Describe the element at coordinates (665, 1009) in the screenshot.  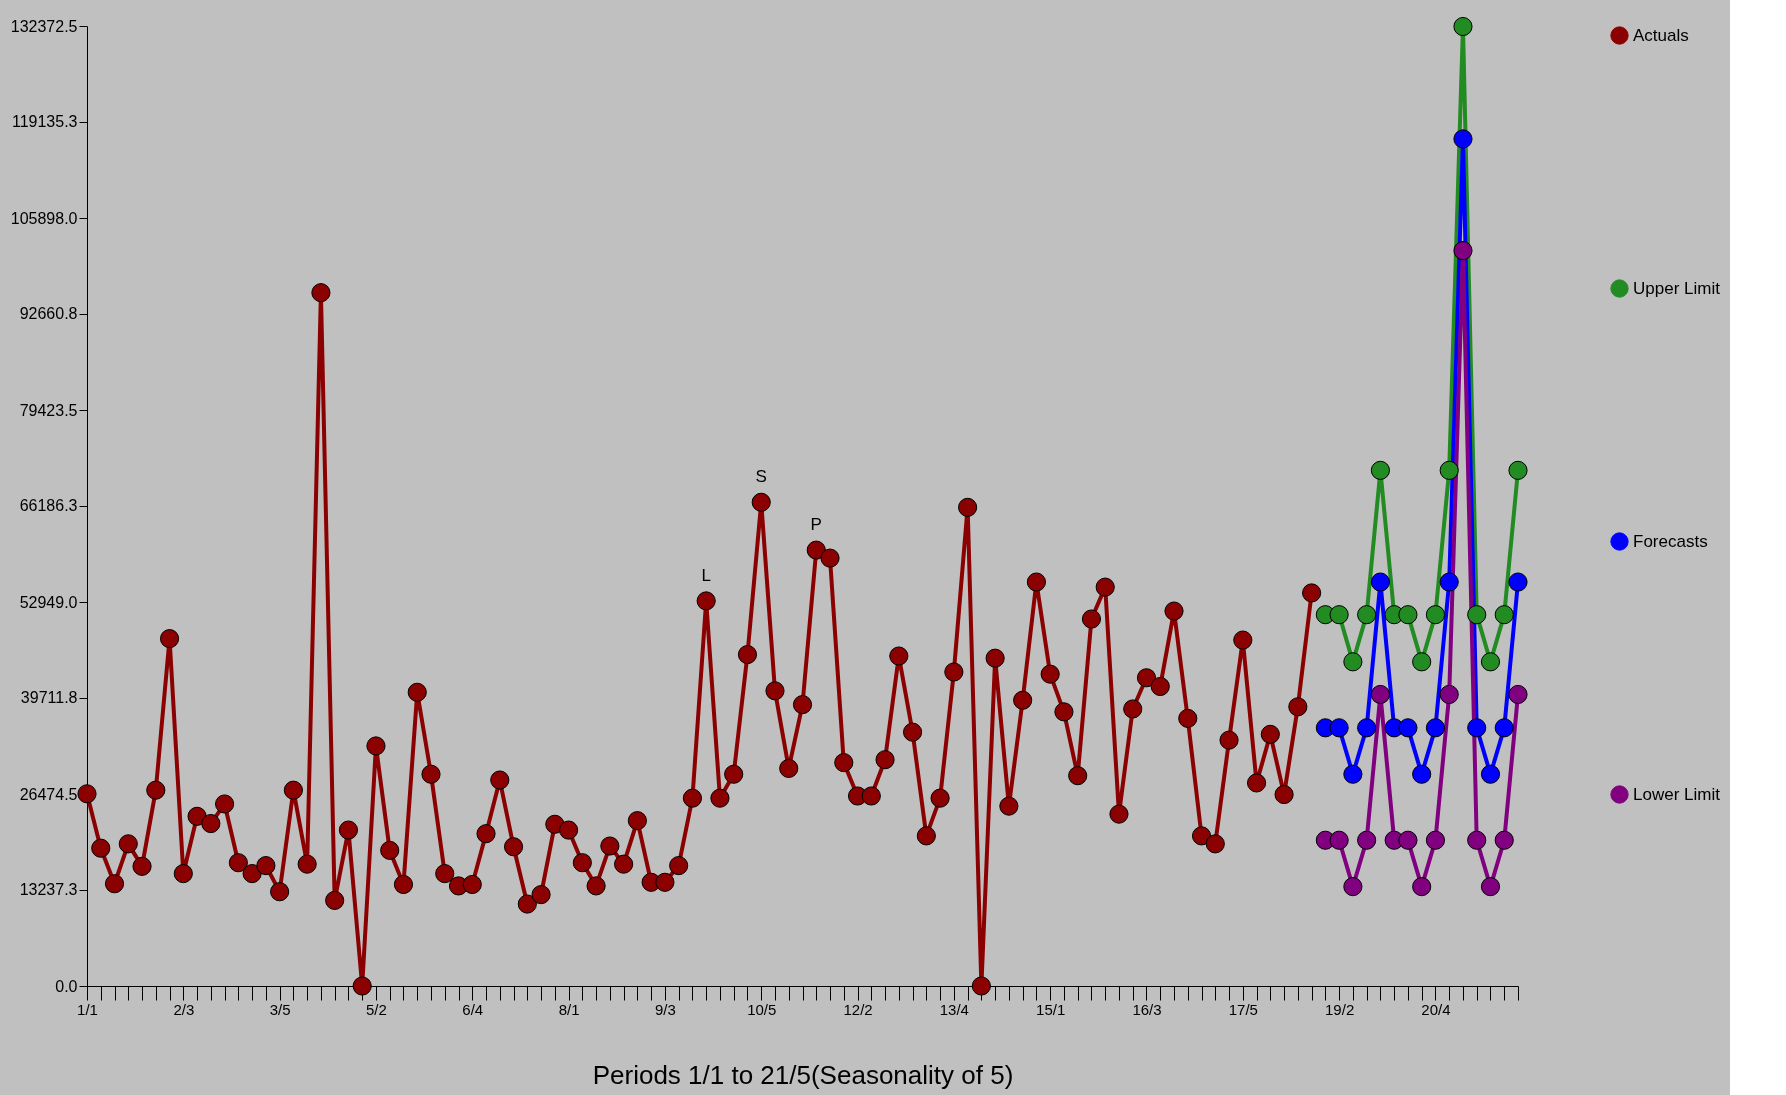
I see `x-tick-label: 9/3` at that location.